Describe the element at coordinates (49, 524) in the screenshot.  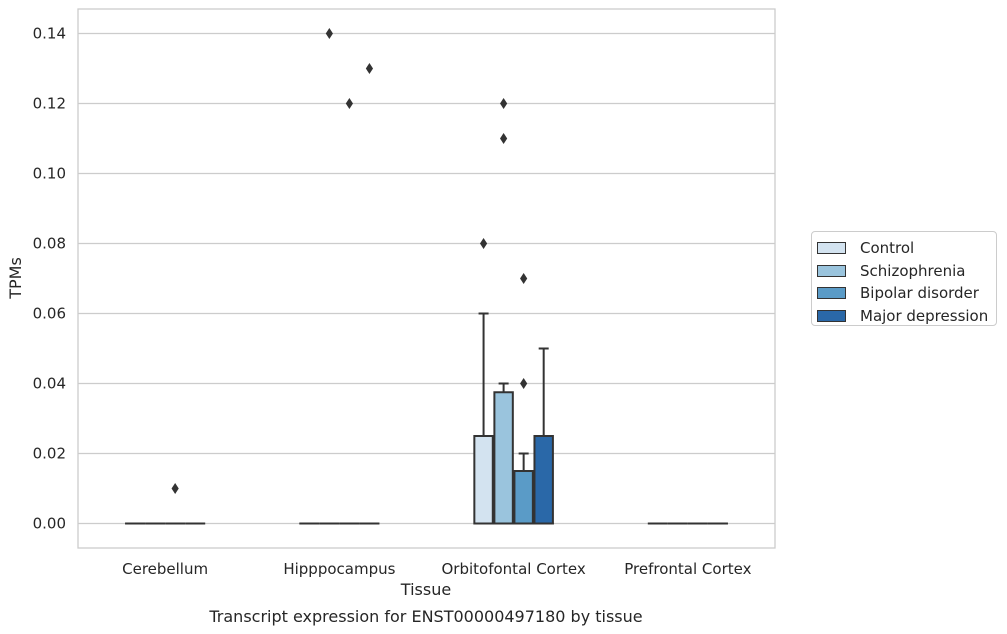
I see `y-tick-label-0: 0.00` at that location.